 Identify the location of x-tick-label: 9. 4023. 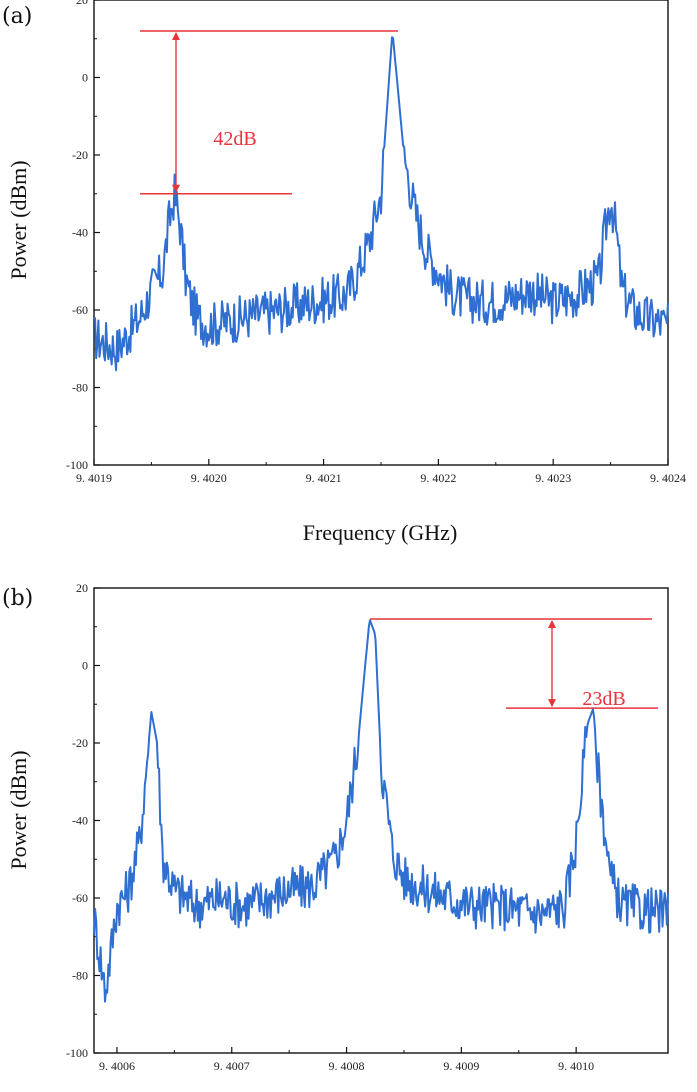
(553, 478).